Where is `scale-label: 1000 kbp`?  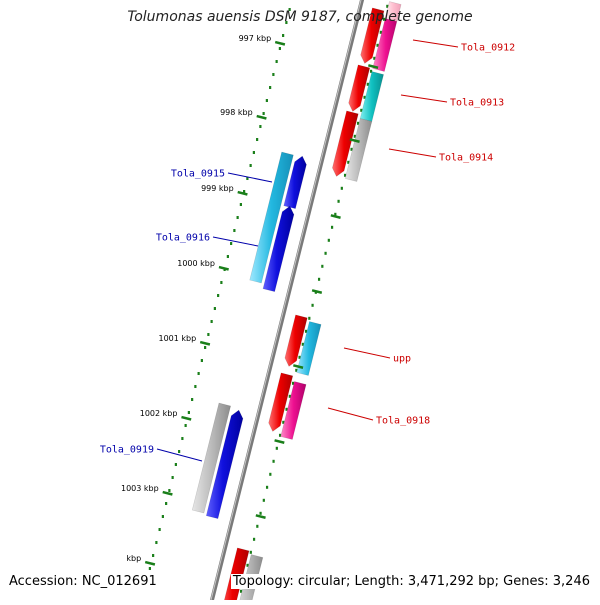 scale-label: 1000 kbp is located at coordinates (196, 263).